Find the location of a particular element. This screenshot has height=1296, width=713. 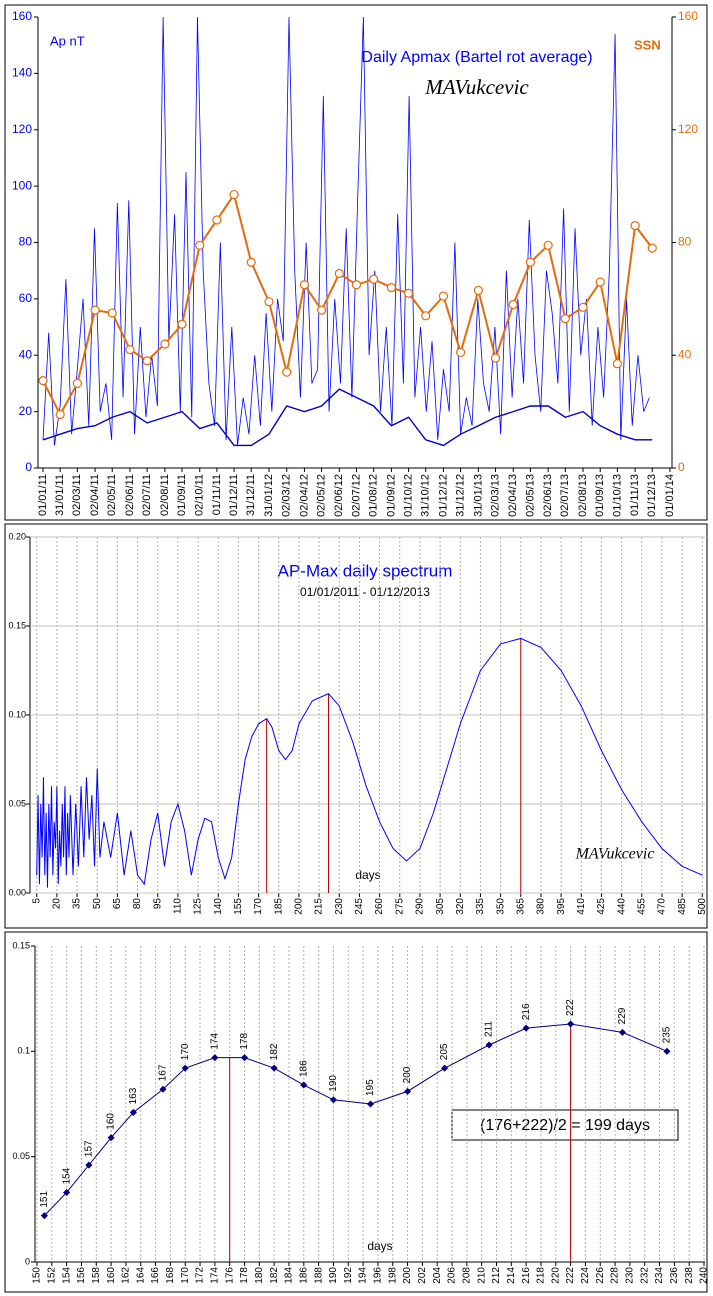

x-tick-label: 204 is located at coordinates (437, 1275).